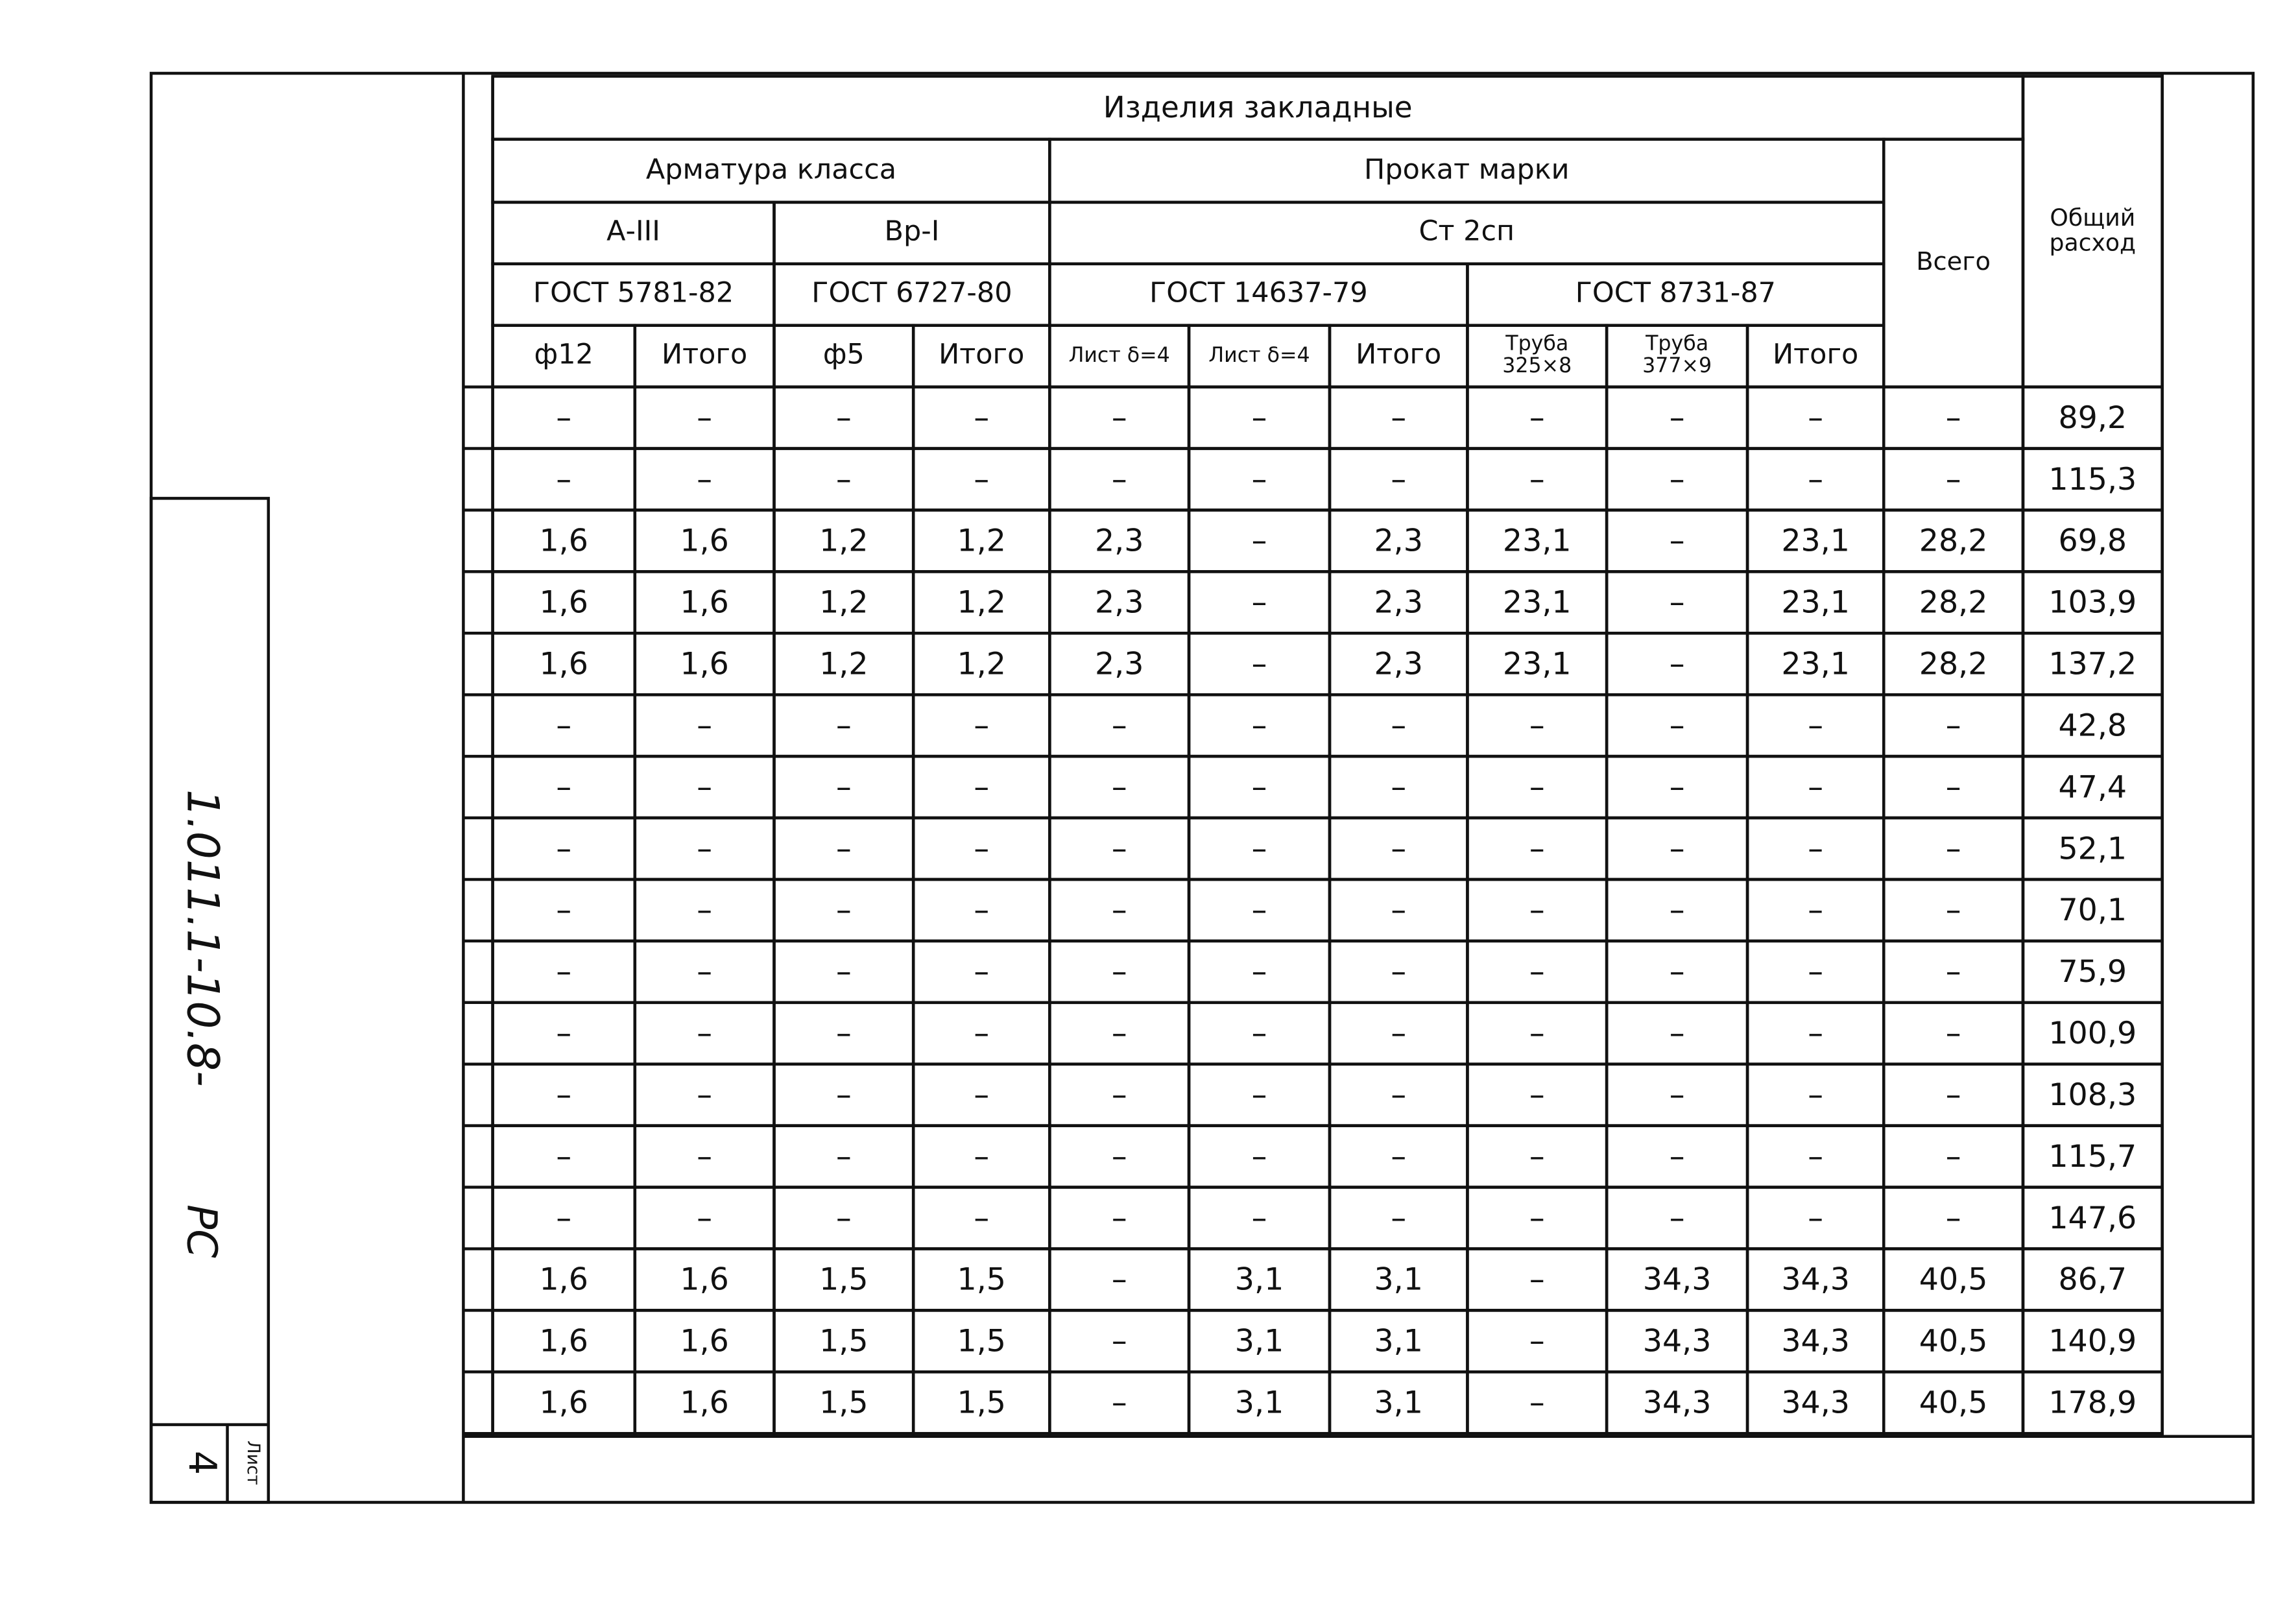  I want to click on data-cell-box: 70,1, so click(2092, 910).